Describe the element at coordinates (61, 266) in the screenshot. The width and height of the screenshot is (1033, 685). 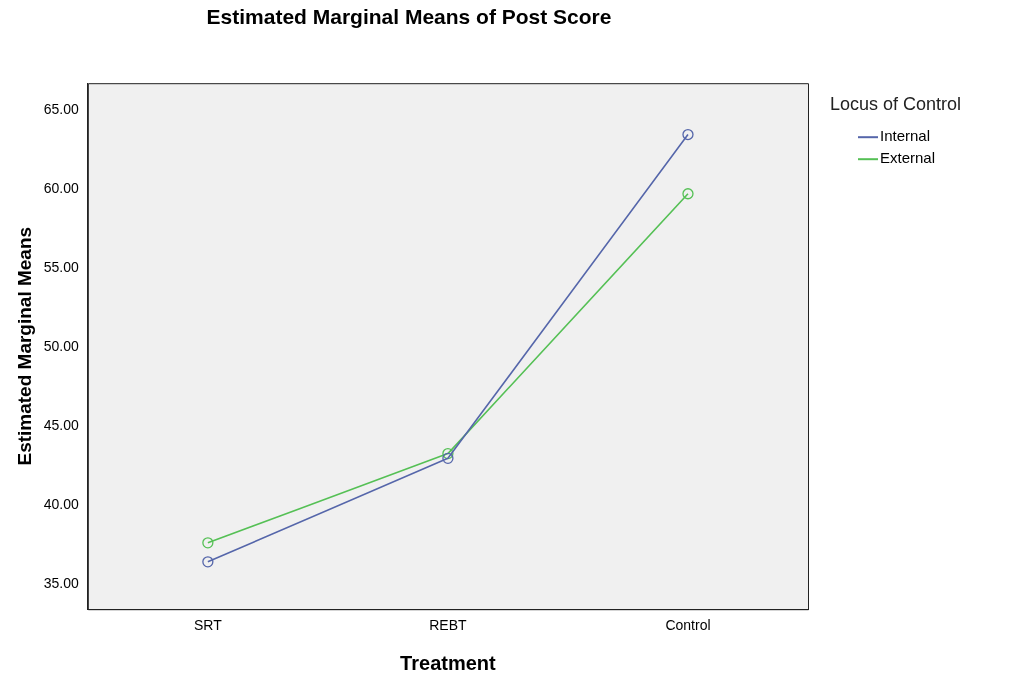
I see `y-tick-label: 55.00` at that location.